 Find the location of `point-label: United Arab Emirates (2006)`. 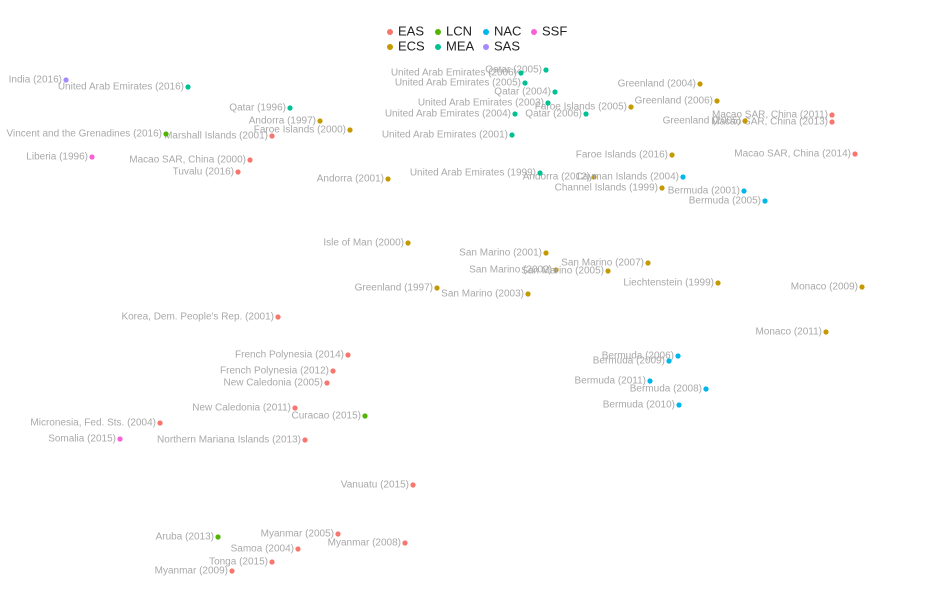

point-label: United Arab Emirates (2006) is located at coordinates (454, 73).